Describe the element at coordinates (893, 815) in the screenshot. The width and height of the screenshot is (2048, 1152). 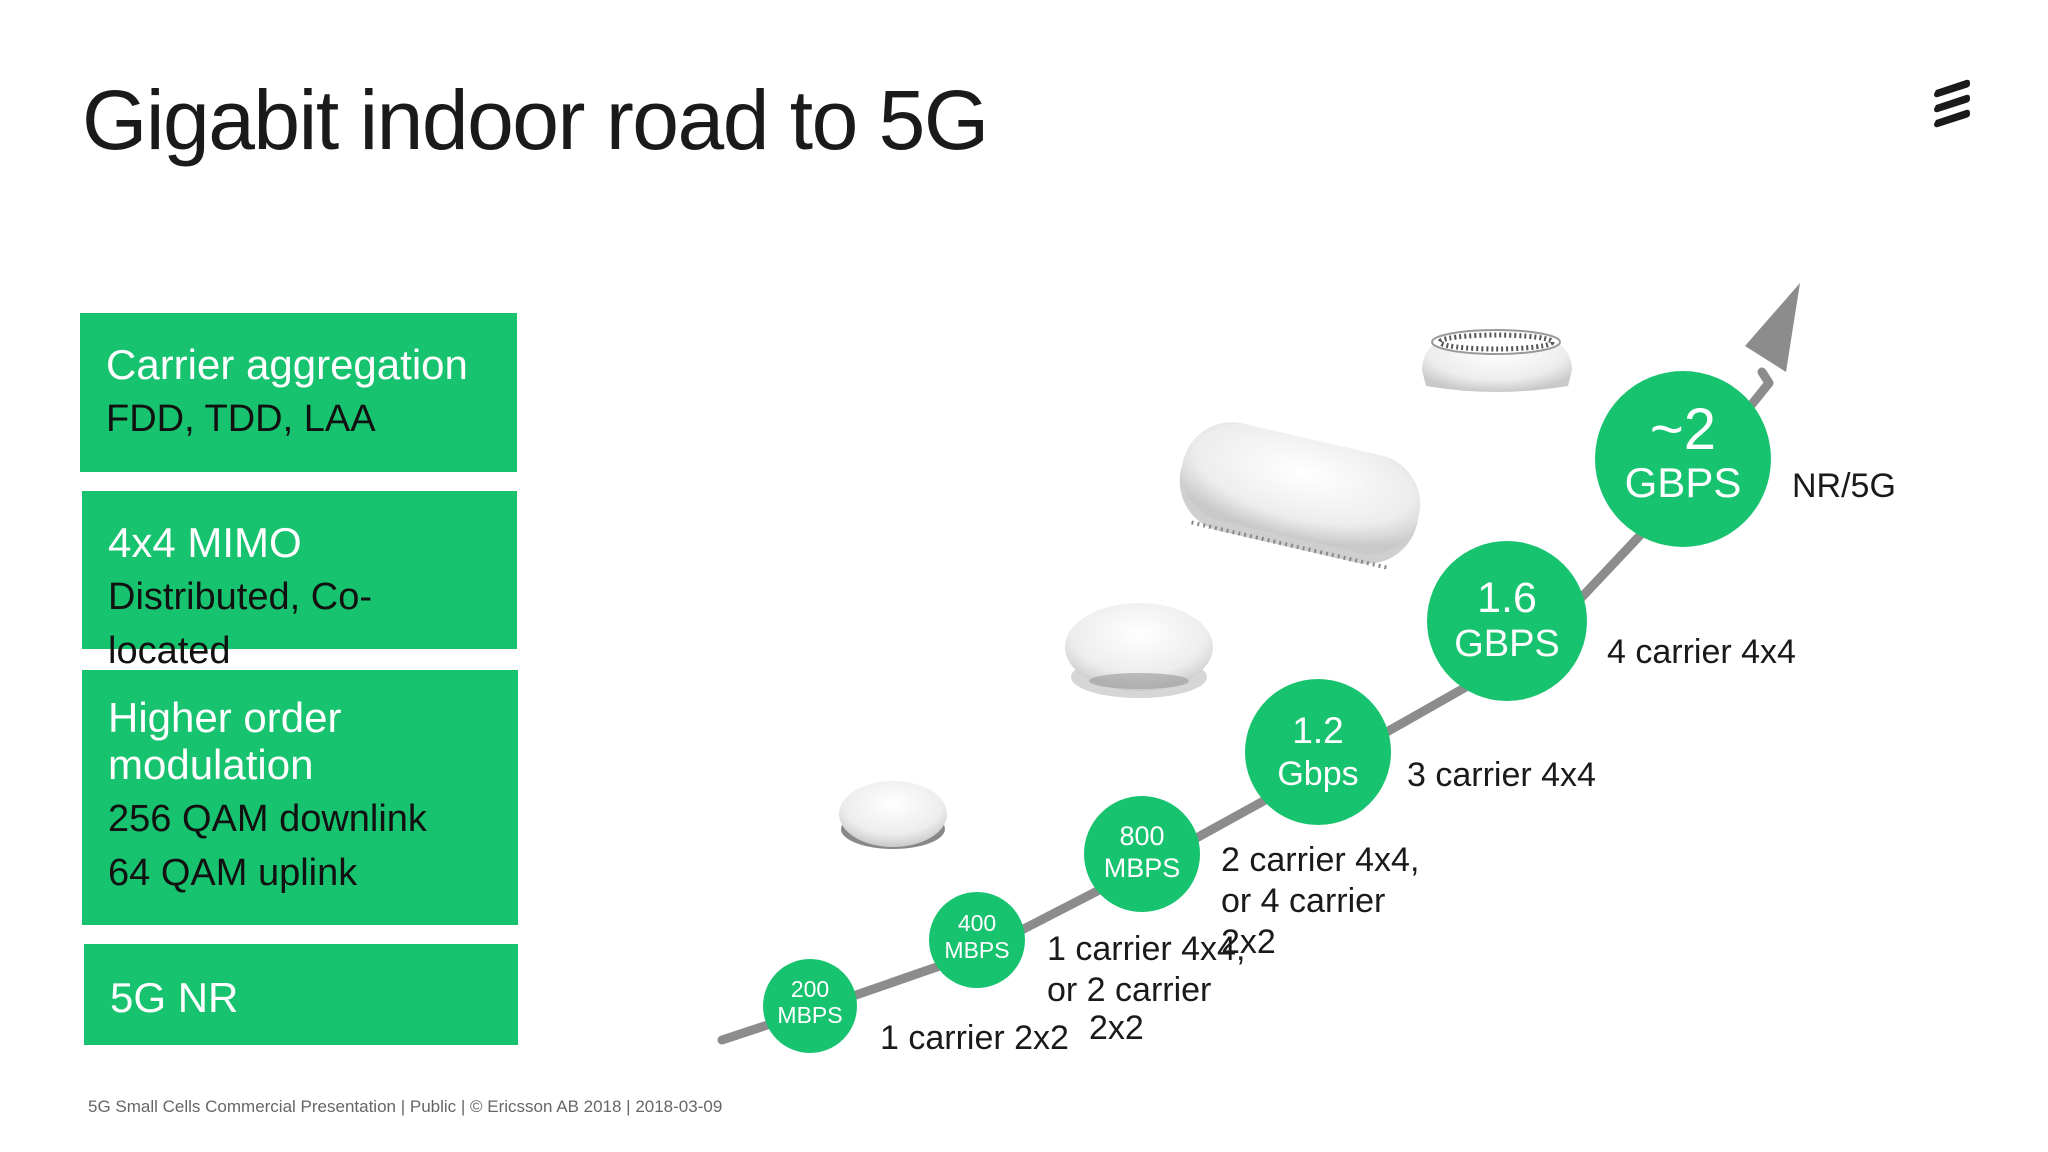
I see `small-cell-device-icon` at that location.